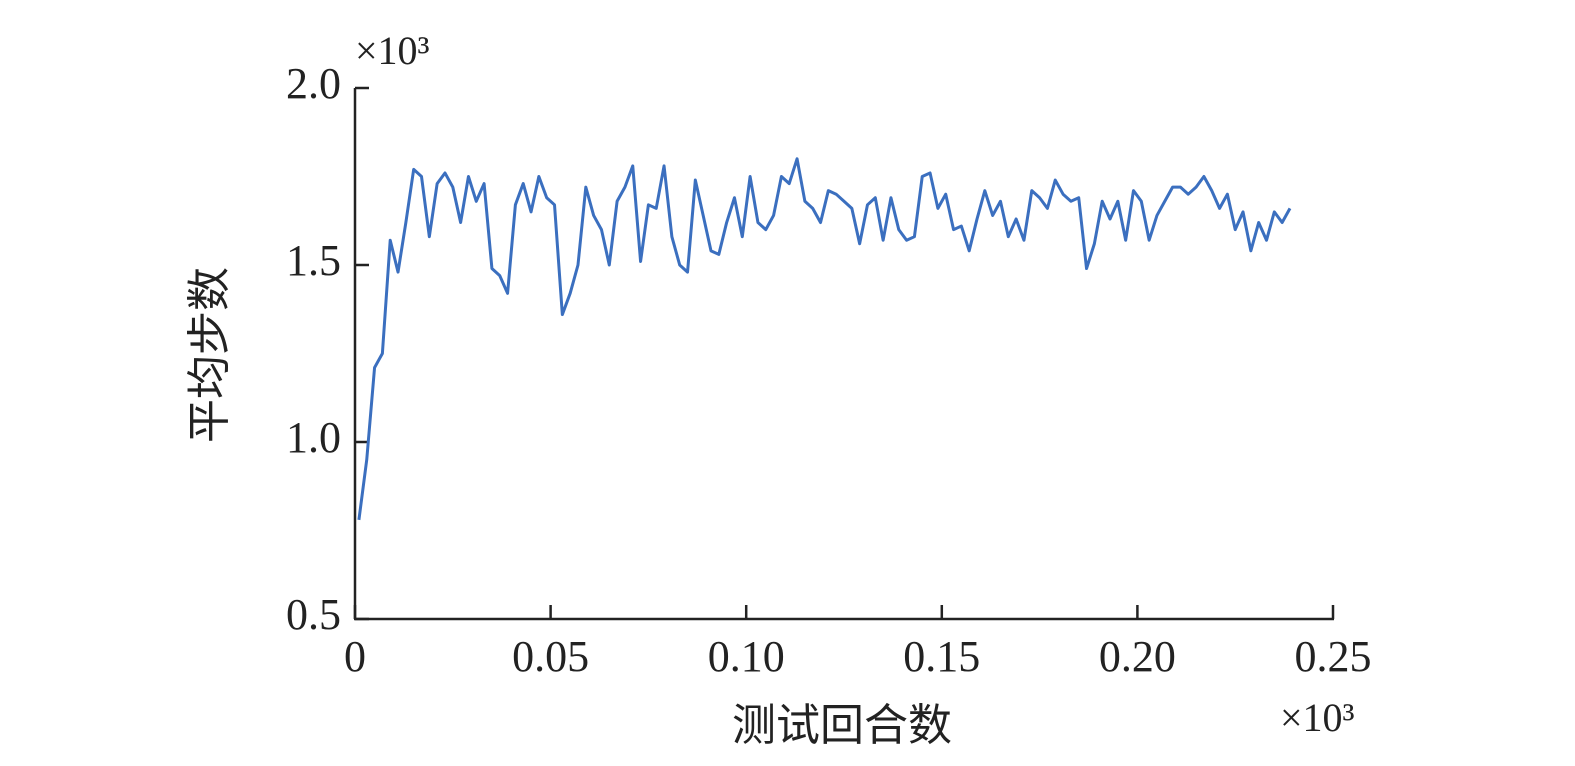  I want to click on x-tick-label: 0.05, so click(550, 656).